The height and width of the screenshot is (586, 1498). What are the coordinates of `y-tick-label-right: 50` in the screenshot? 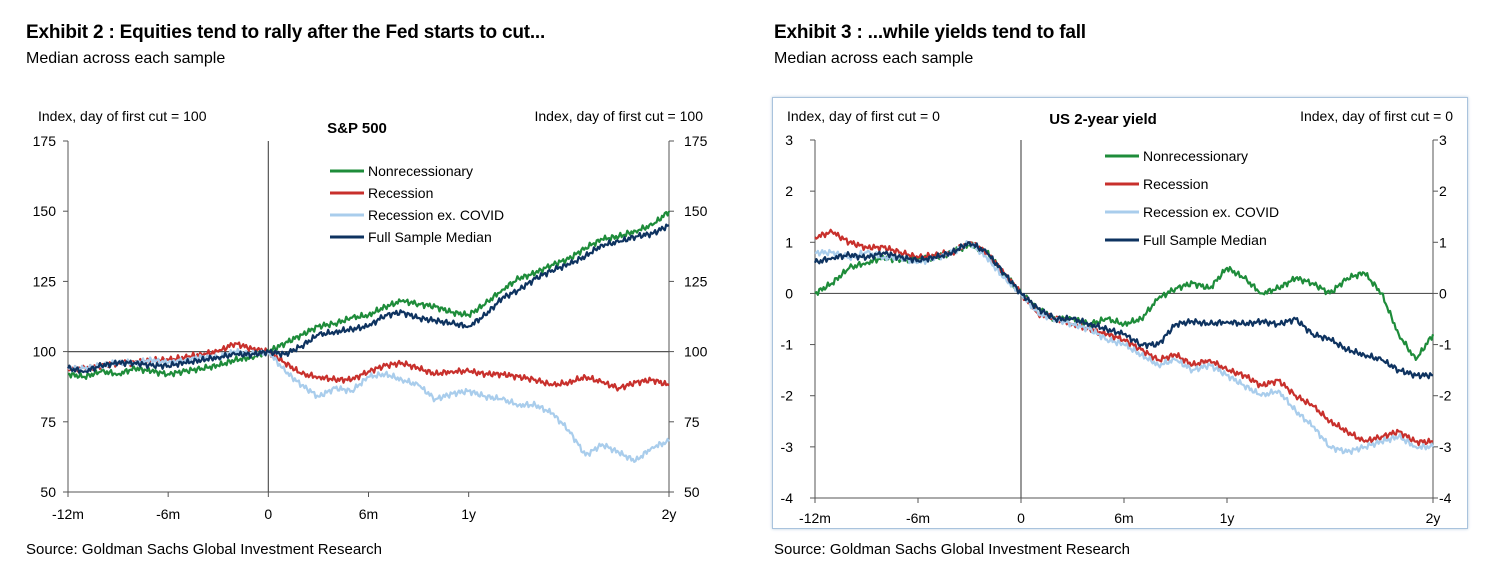 It's located at (692, 492).